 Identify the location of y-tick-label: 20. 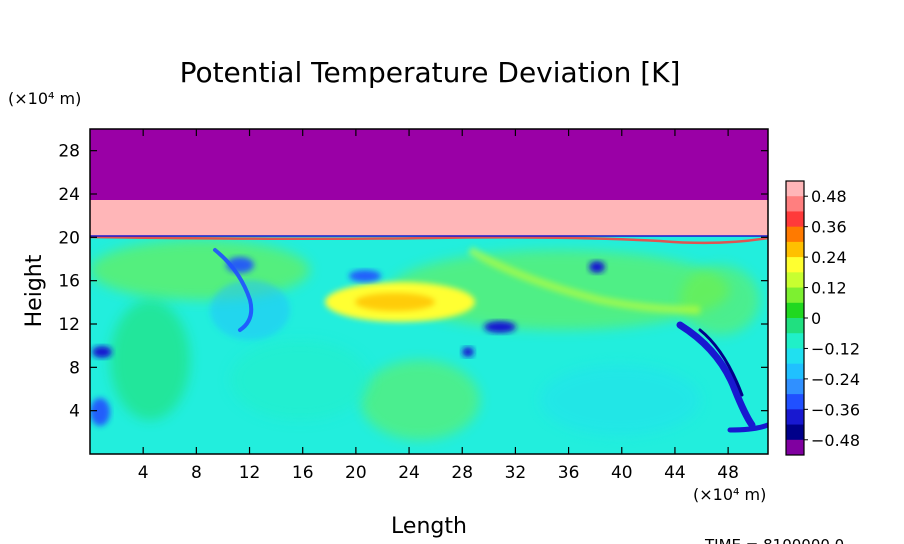
(69, 238).